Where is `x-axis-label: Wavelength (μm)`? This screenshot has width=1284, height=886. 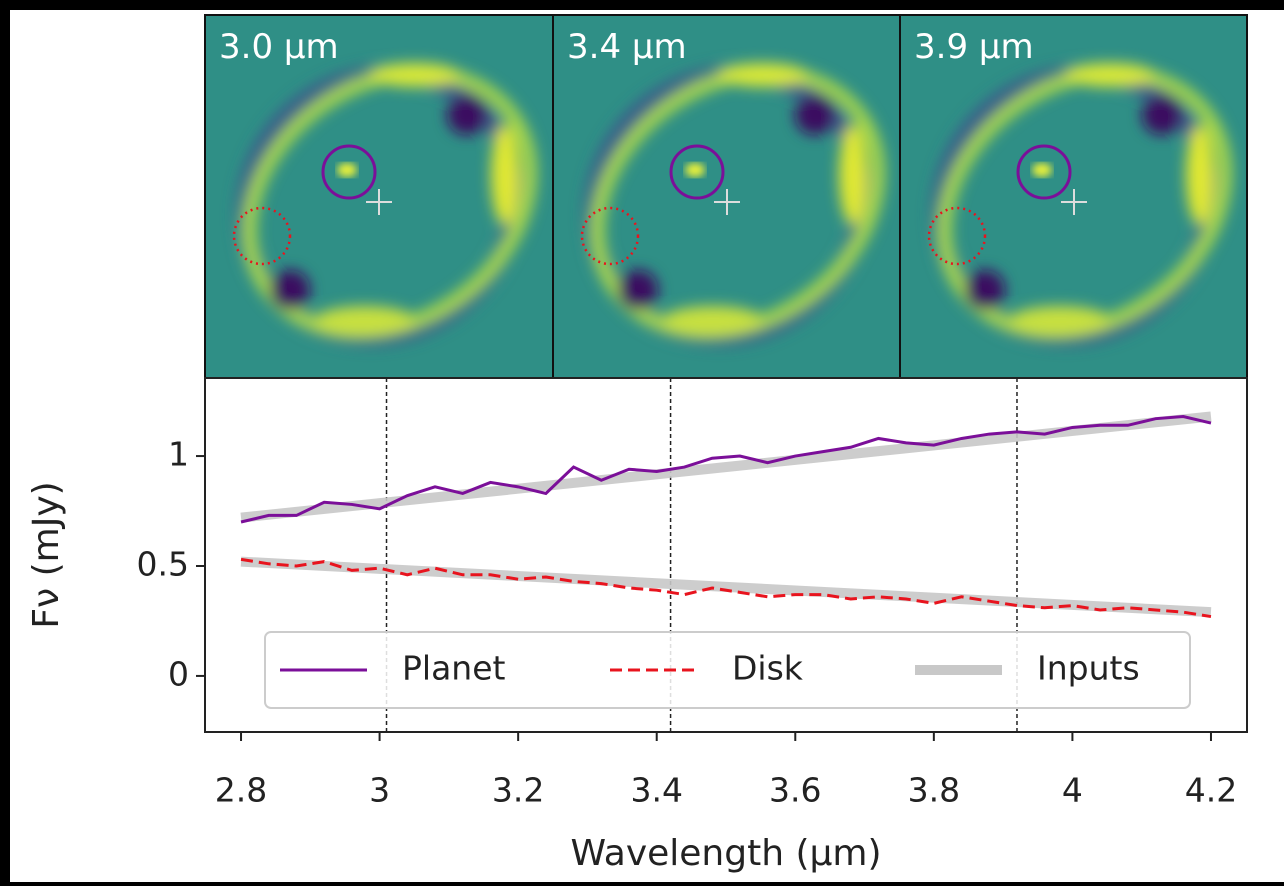
x-axis-label: Wavelength (μm) is located at coordinates (725, 853).